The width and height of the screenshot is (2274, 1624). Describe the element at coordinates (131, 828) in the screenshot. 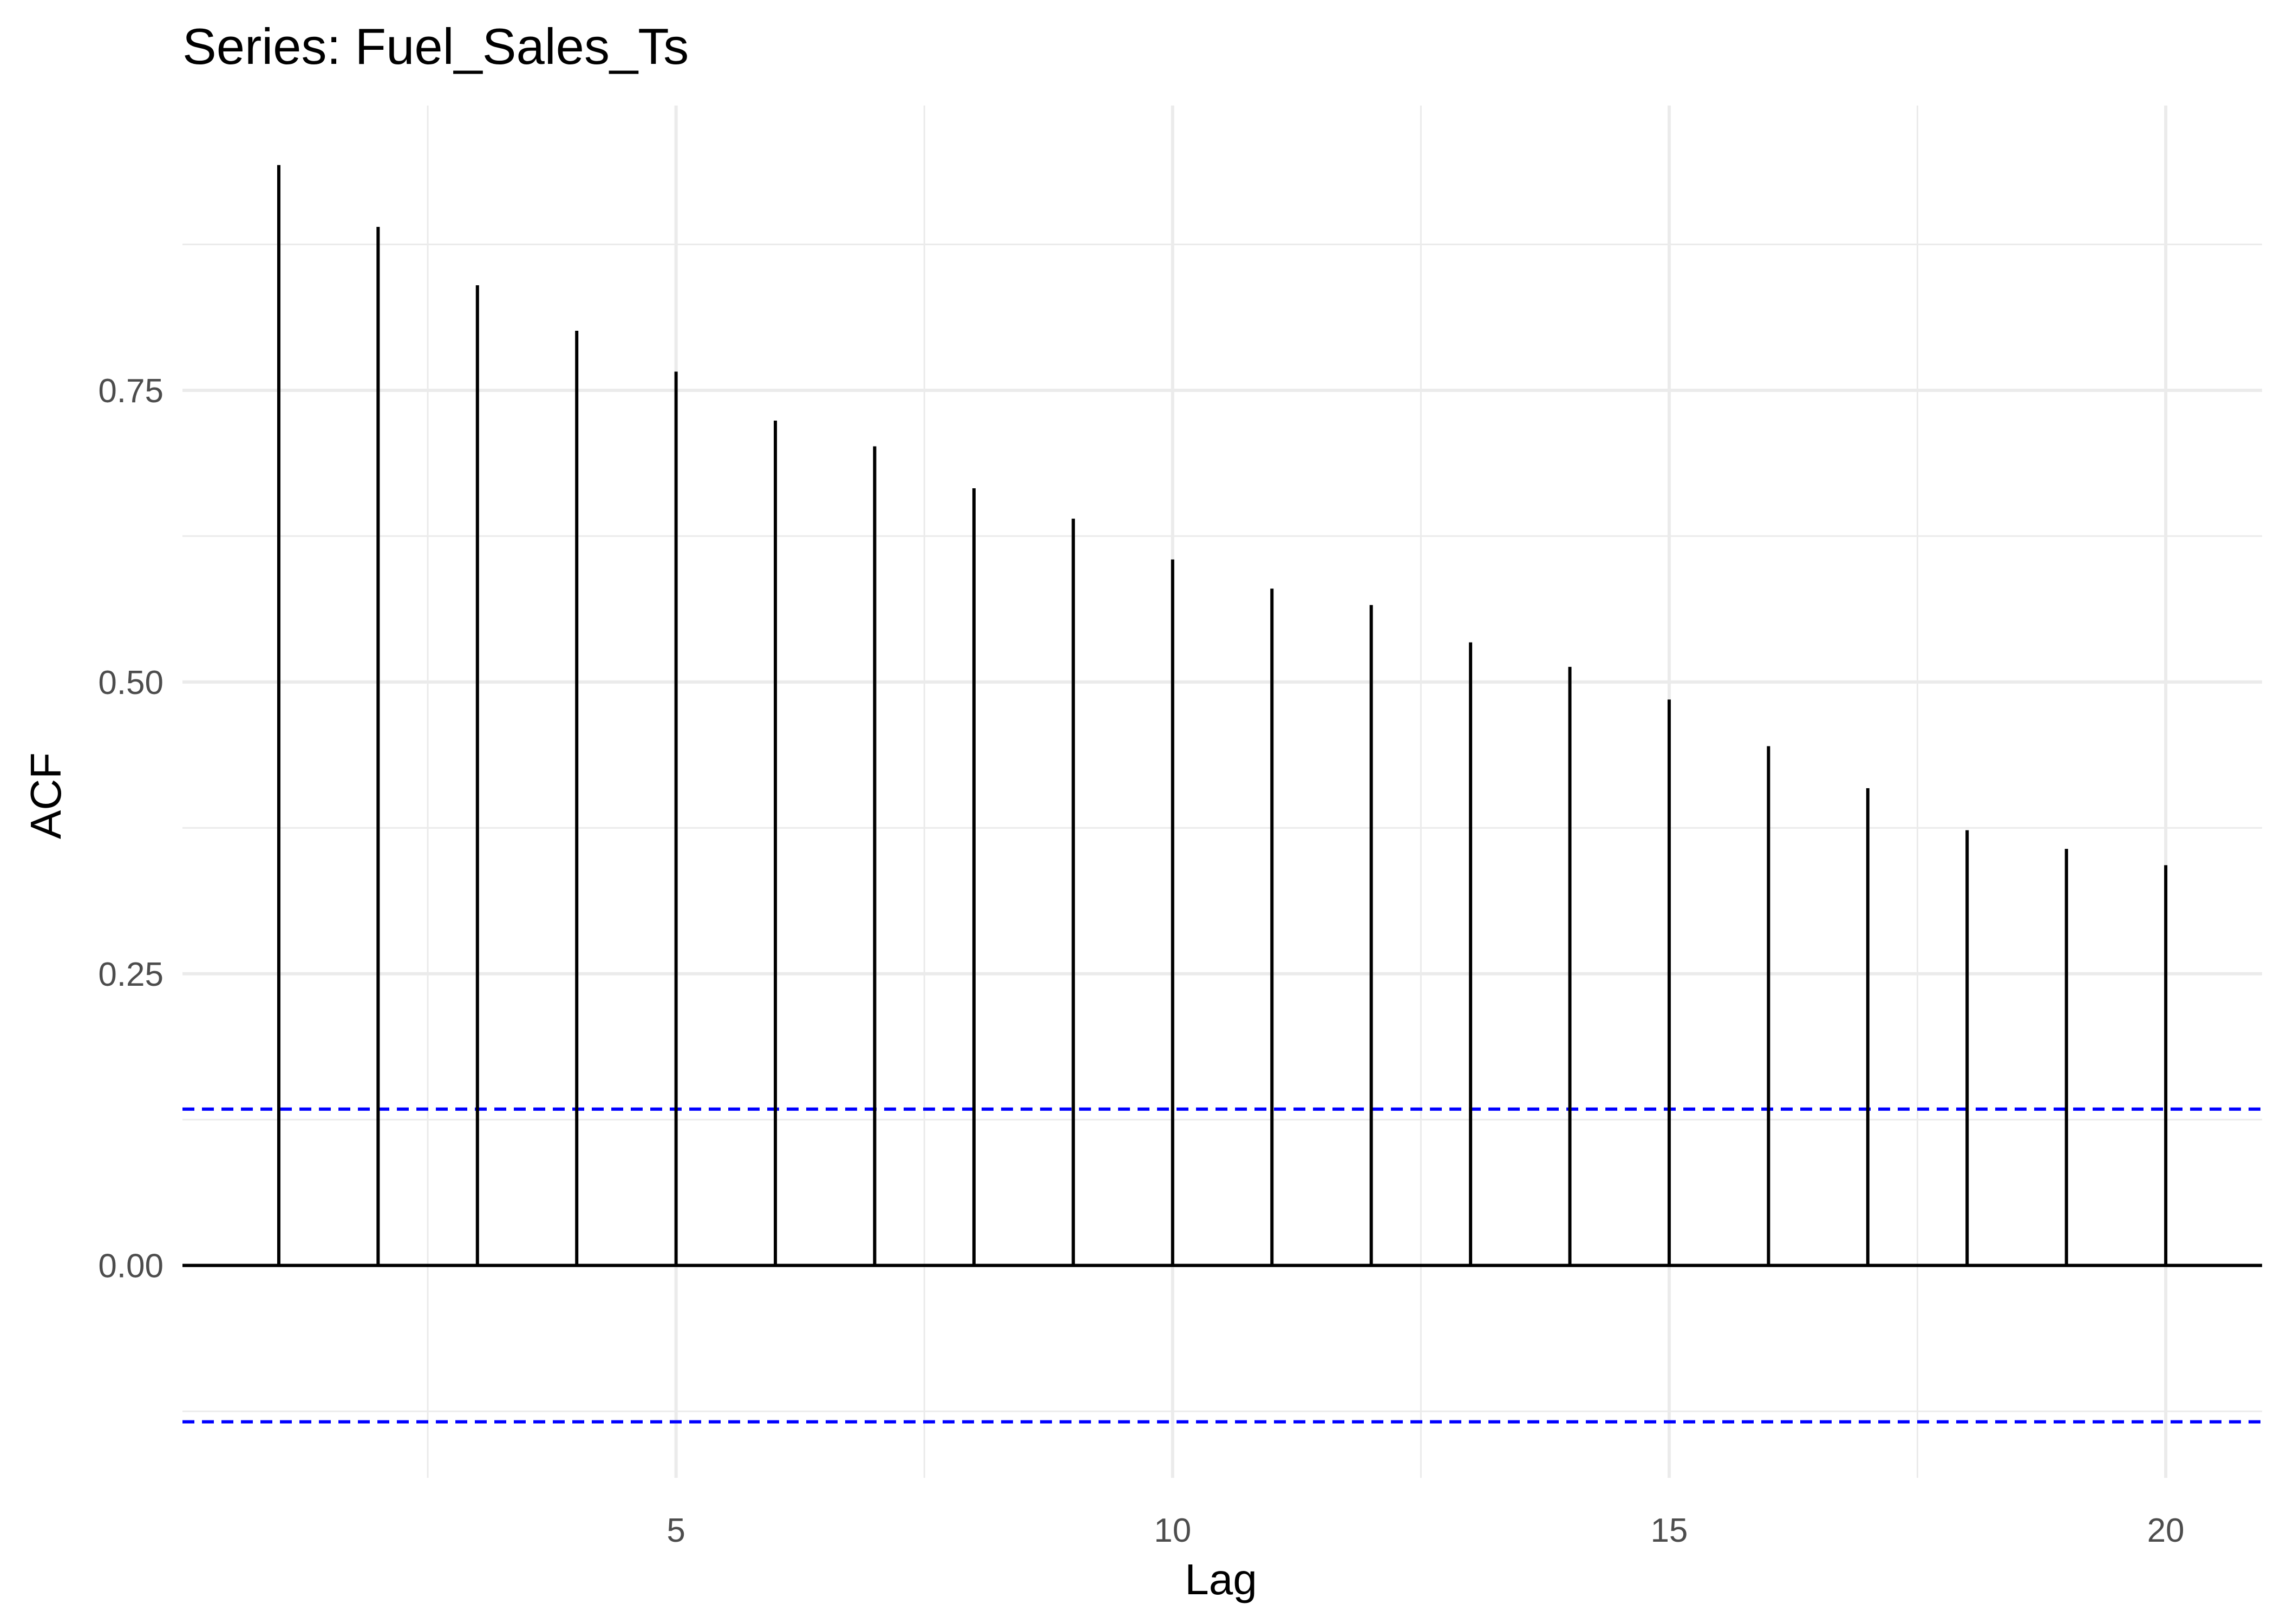

I see `y-axis-ticks: 0.00 0.25 0.50 0.75` at that location.